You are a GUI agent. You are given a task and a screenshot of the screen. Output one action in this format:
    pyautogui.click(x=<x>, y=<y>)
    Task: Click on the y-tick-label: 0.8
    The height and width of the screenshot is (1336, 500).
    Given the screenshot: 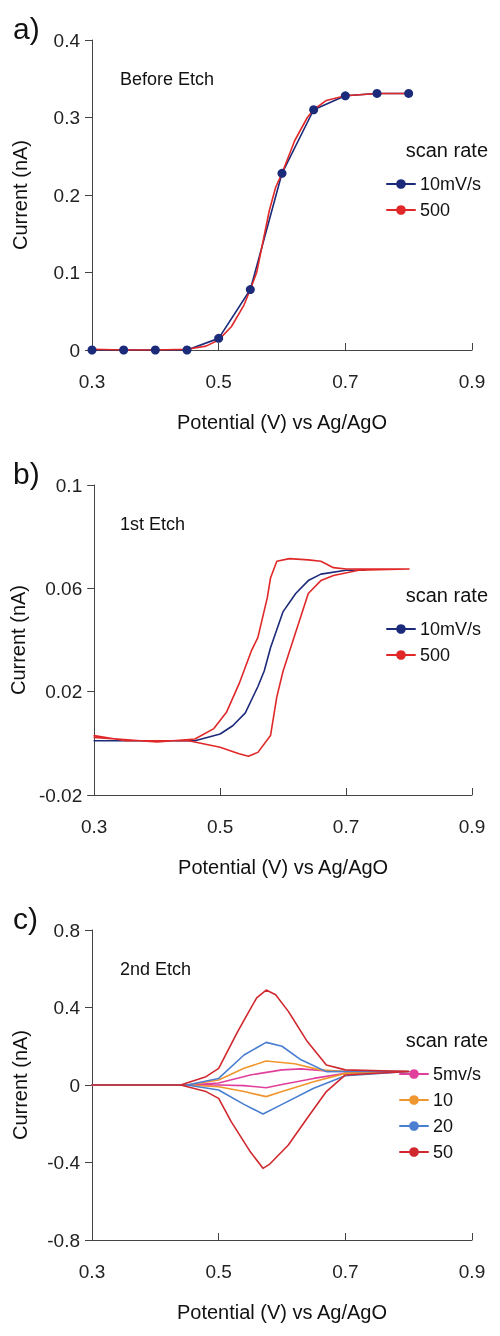 What is the action you would take?
    pyautogui.click(x=66, y=930)
    